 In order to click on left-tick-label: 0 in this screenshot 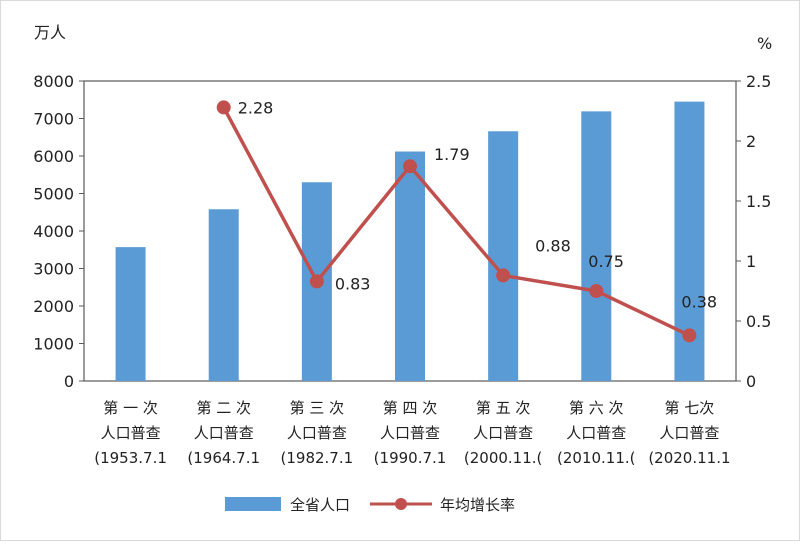, I will do `click(69, 381)`.